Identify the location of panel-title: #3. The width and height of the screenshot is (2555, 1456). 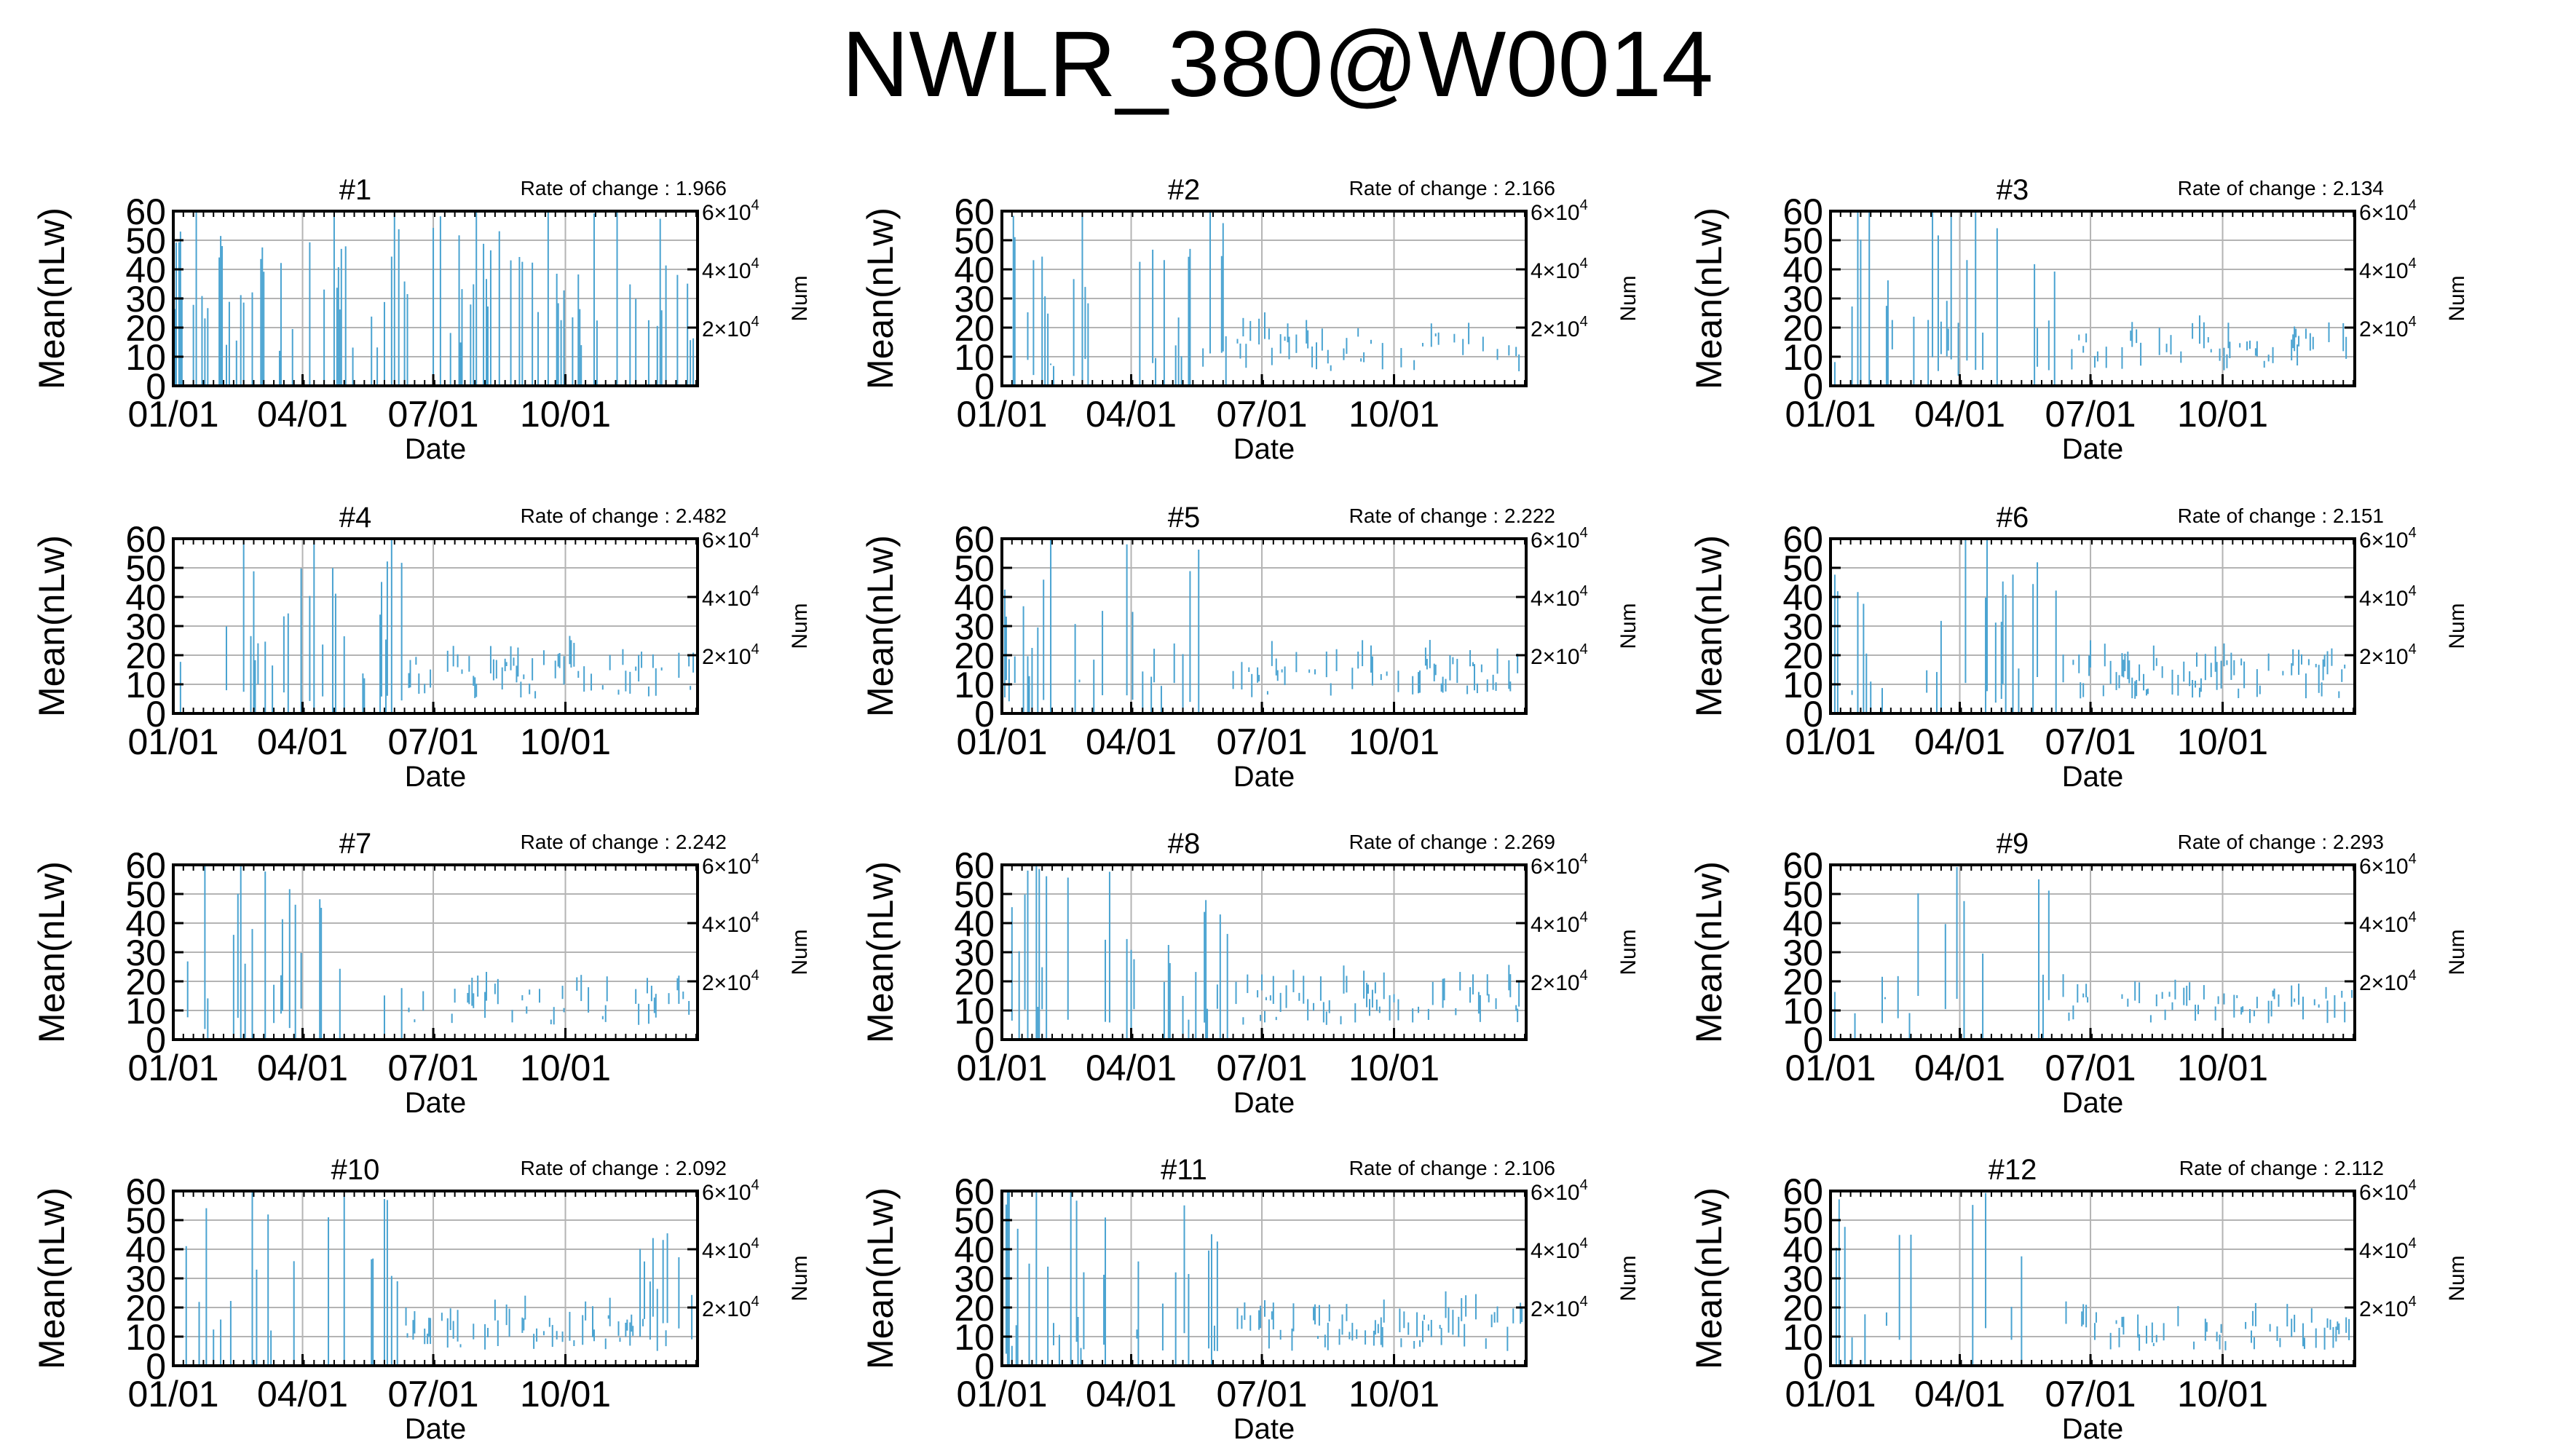
(2013, 190).